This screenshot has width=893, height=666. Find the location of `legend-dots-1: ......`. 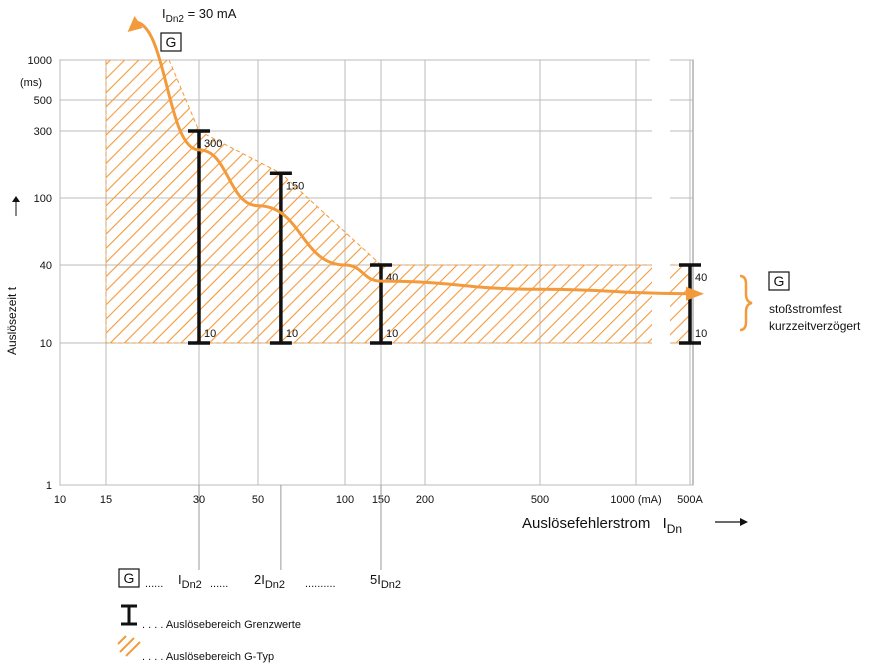

legend-dots-1: ...... is located at coordinates (154, 584).